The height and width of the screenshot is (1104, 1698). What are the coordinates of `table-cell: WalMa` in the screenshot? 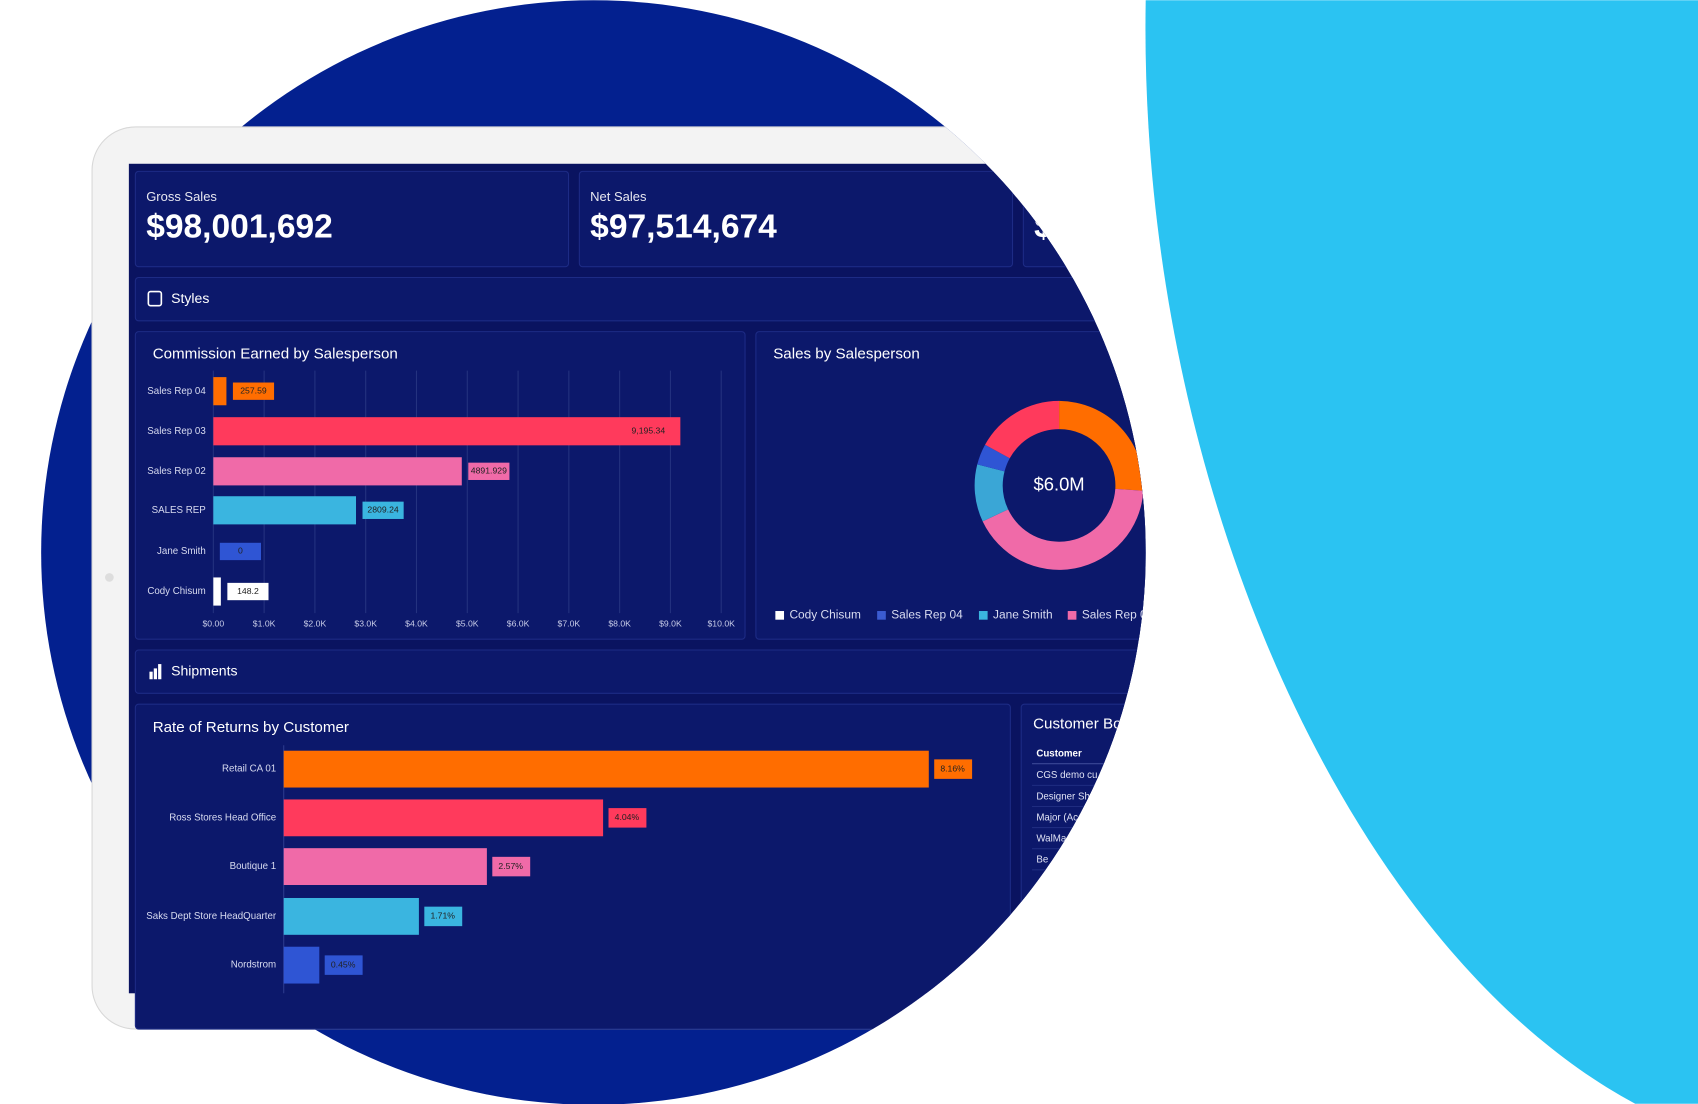 It's located at (1051, 839).